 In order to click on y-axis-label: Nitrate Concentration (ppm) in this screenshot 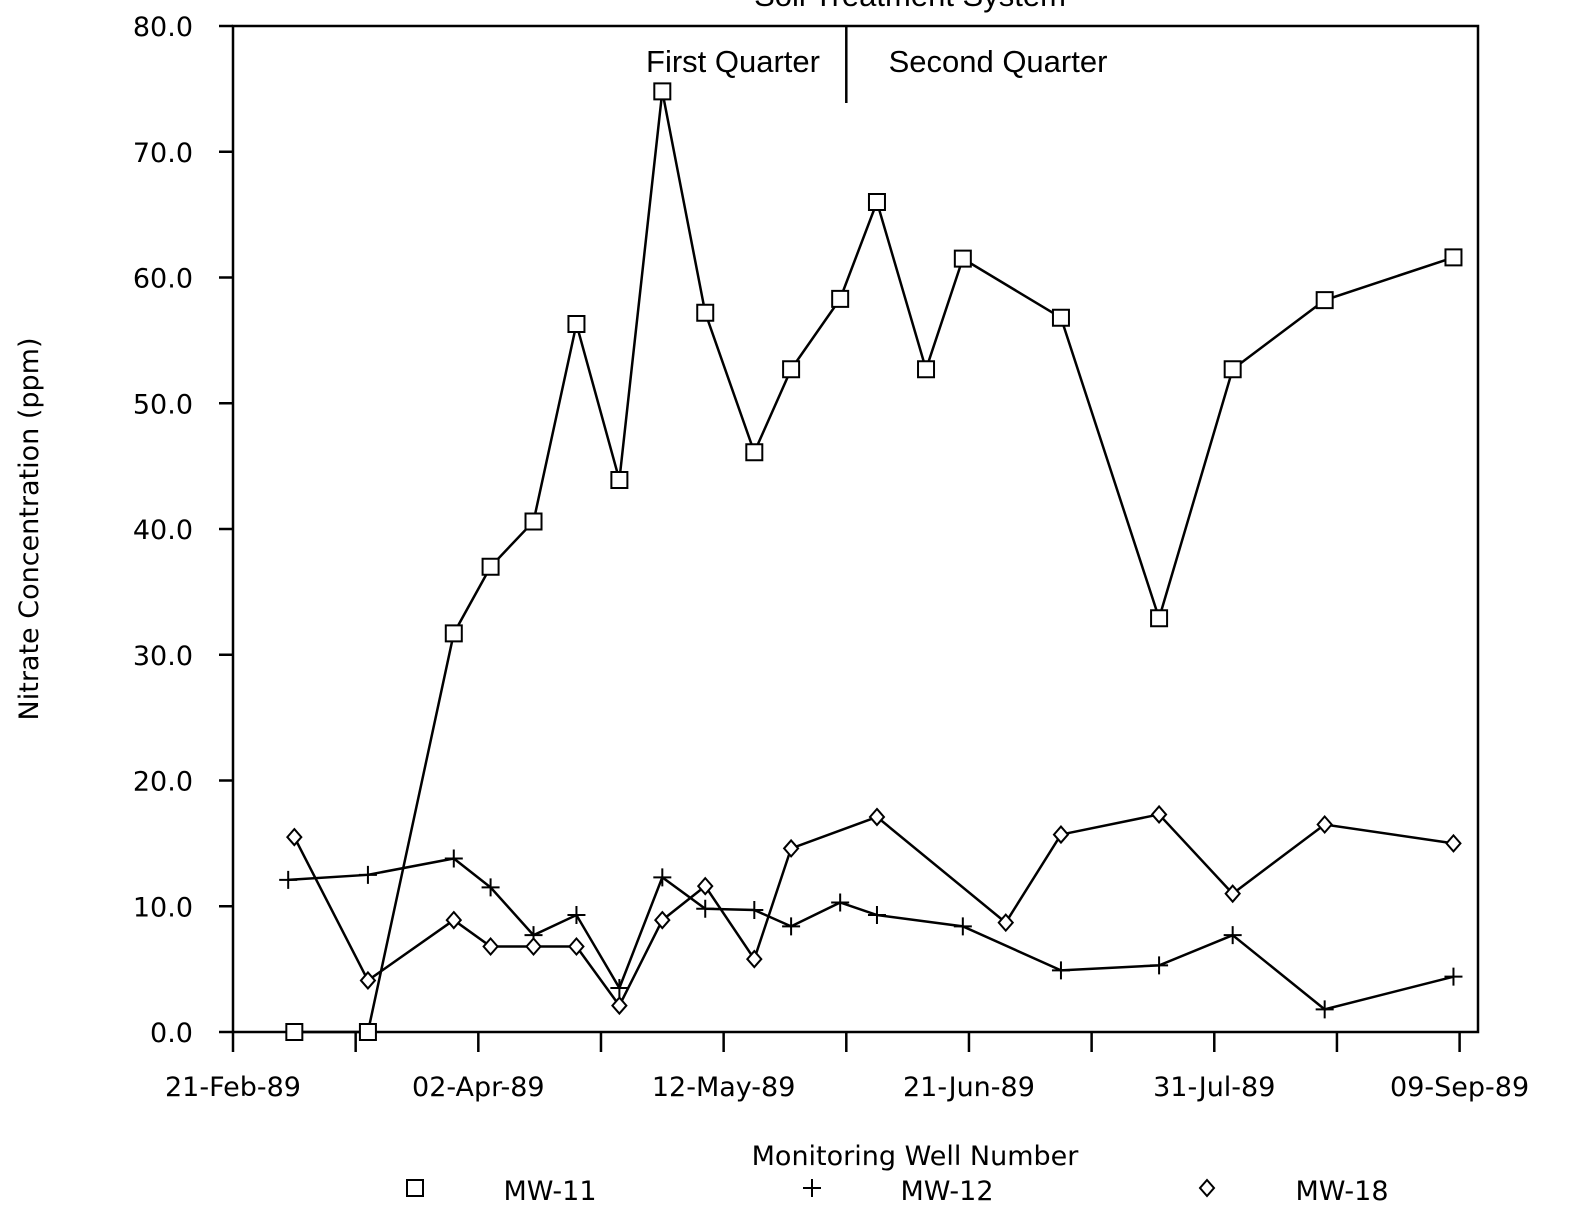, I will do `click(29, 529)`.